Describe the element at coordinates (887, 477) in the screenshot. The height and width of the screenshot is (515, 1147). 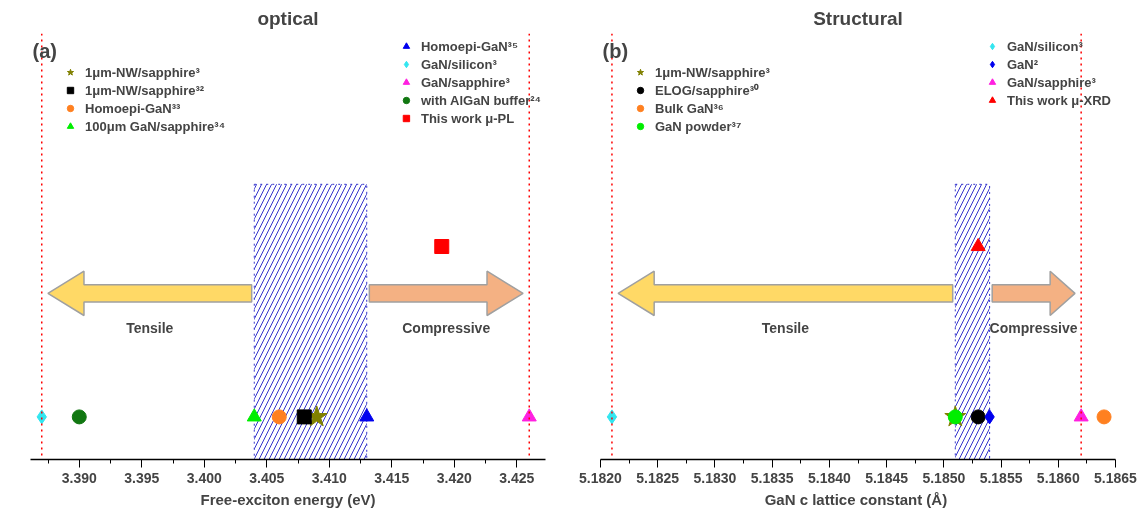
I see `x-tick-label: 5.1845` at that location.